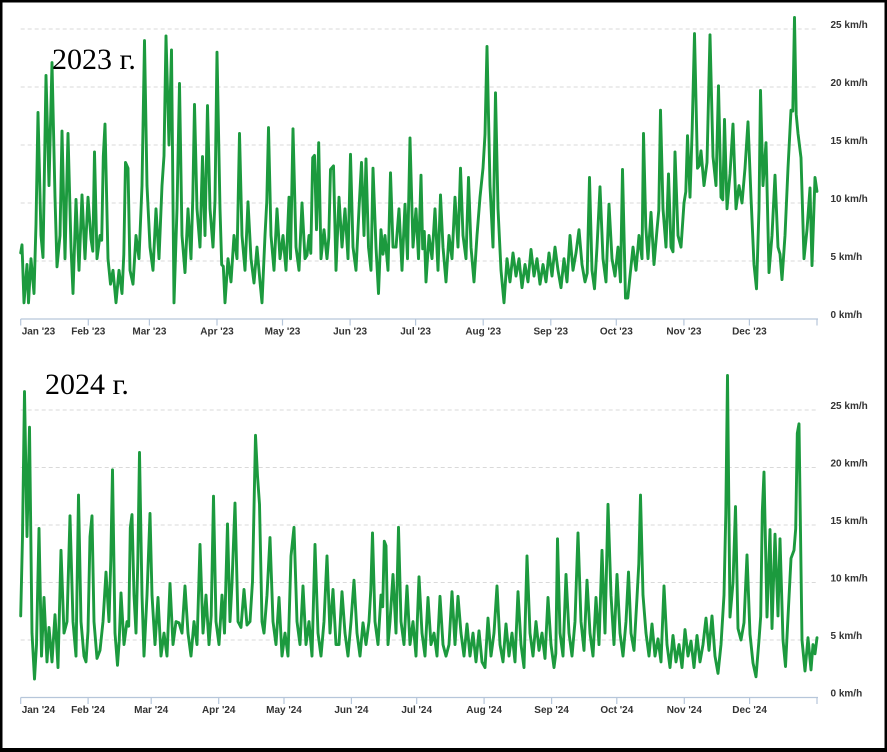 This screenshot has height=752, width=887. What do you see at coordinates (415, 332) in the screenshot?
I see `svg-text: Jul '23` at bounding box center [415, 332].